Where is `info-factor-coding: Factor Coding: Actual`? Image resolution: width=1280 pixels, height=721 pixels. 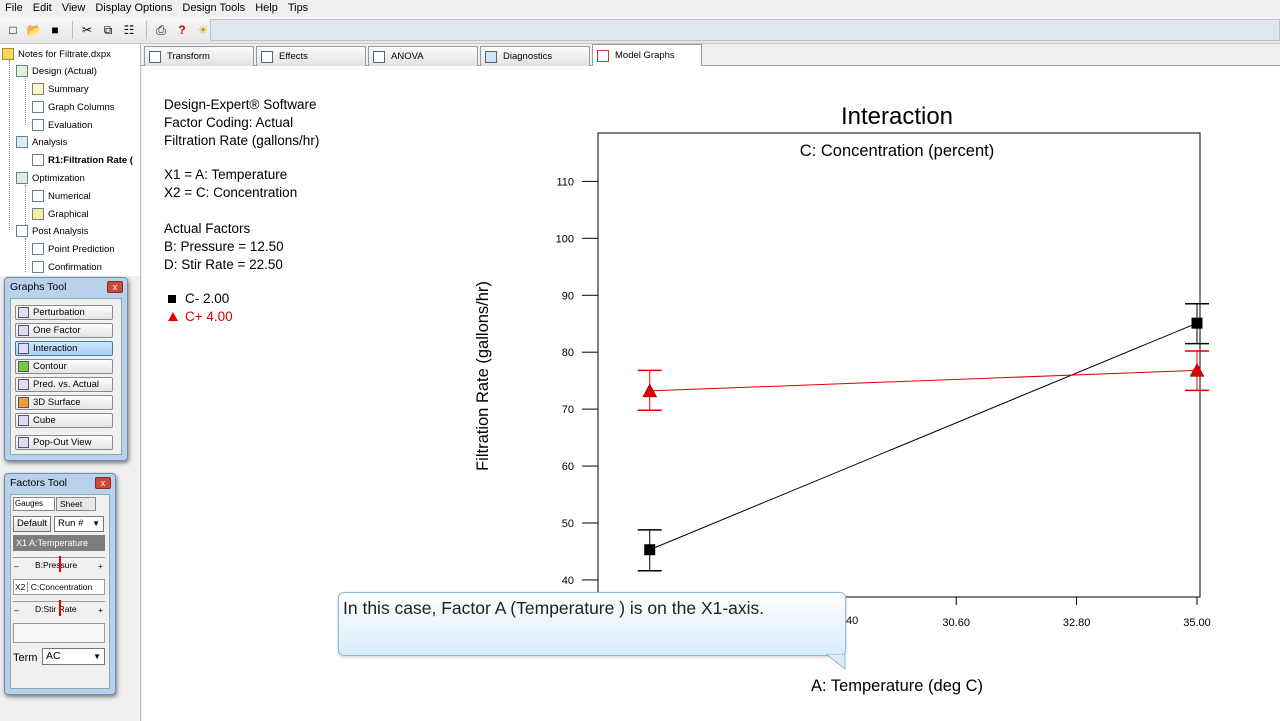 info-factor-coding: Factor Coding: Actual is located at coordinates (229, 122).